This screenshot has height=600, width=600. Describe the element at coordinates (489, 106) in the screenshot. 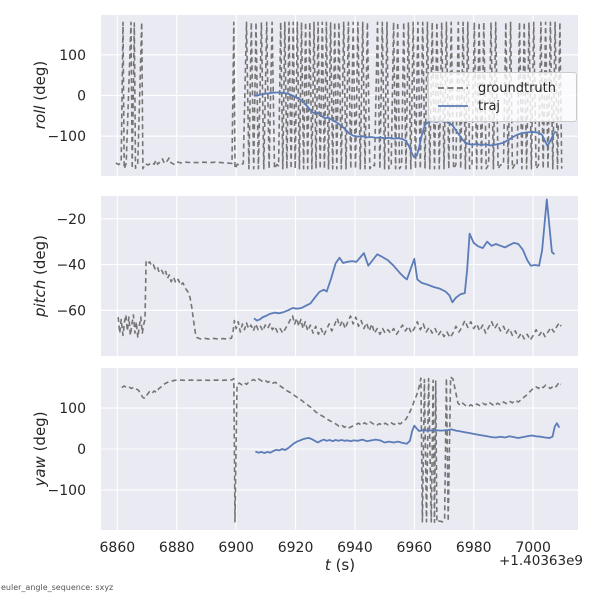

I see `legend-label-traj: traj` at that location.